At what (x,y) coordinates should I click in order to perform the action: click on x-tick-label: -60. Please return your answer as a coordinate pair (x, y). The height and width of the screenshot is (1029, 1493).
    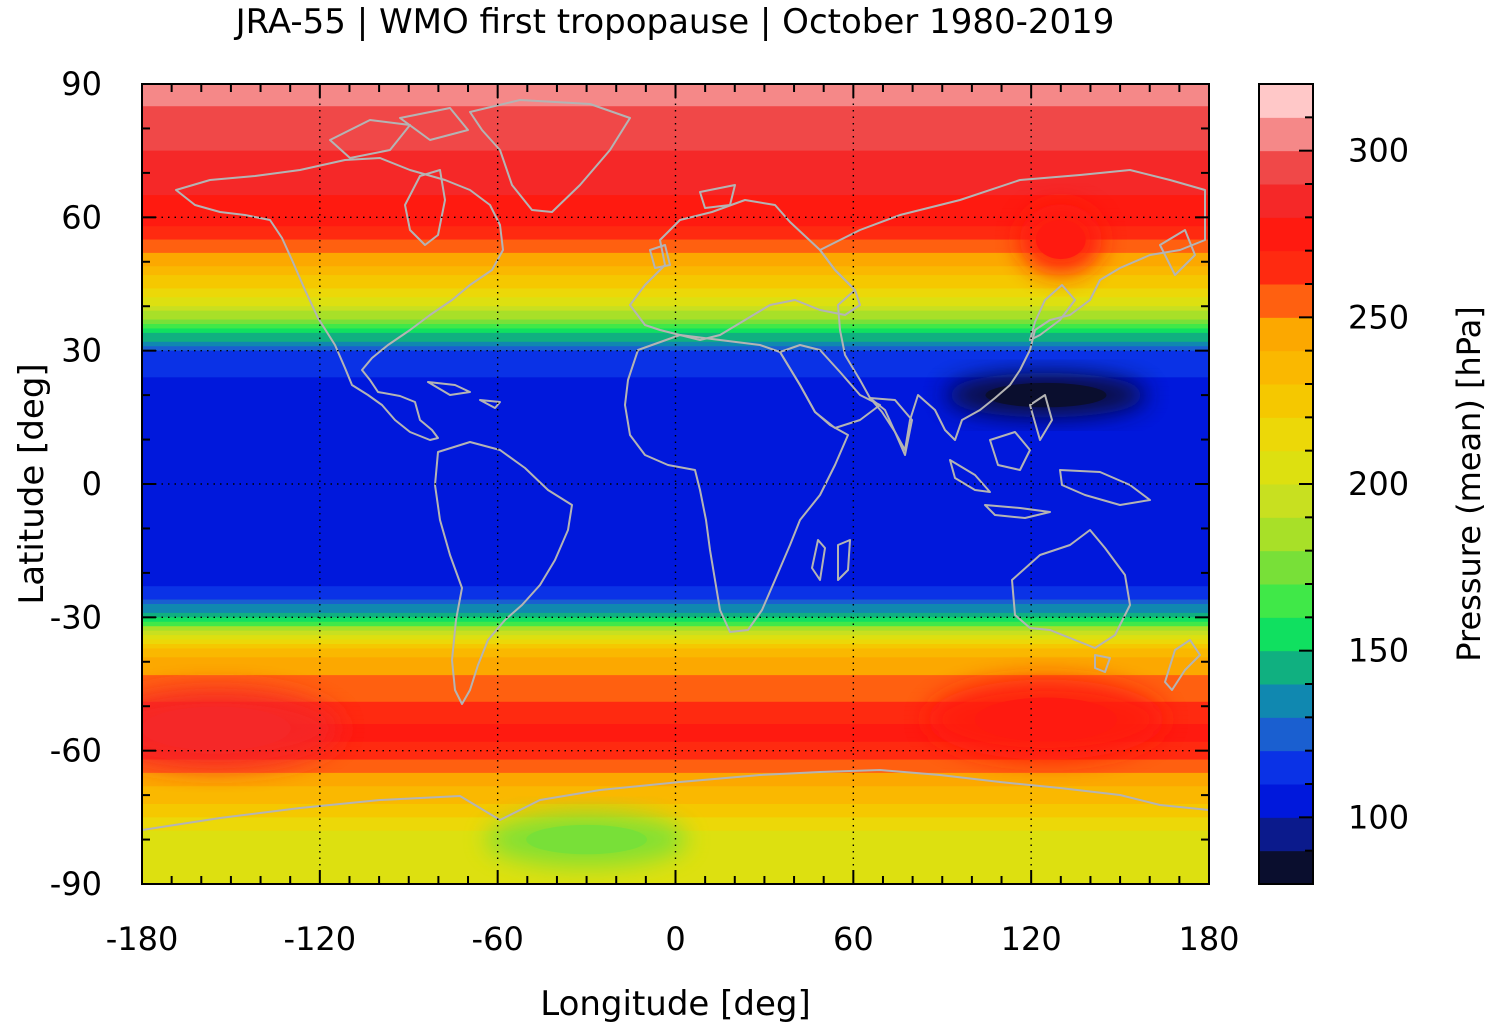
    Looking at the image, I should click on (498, 939).